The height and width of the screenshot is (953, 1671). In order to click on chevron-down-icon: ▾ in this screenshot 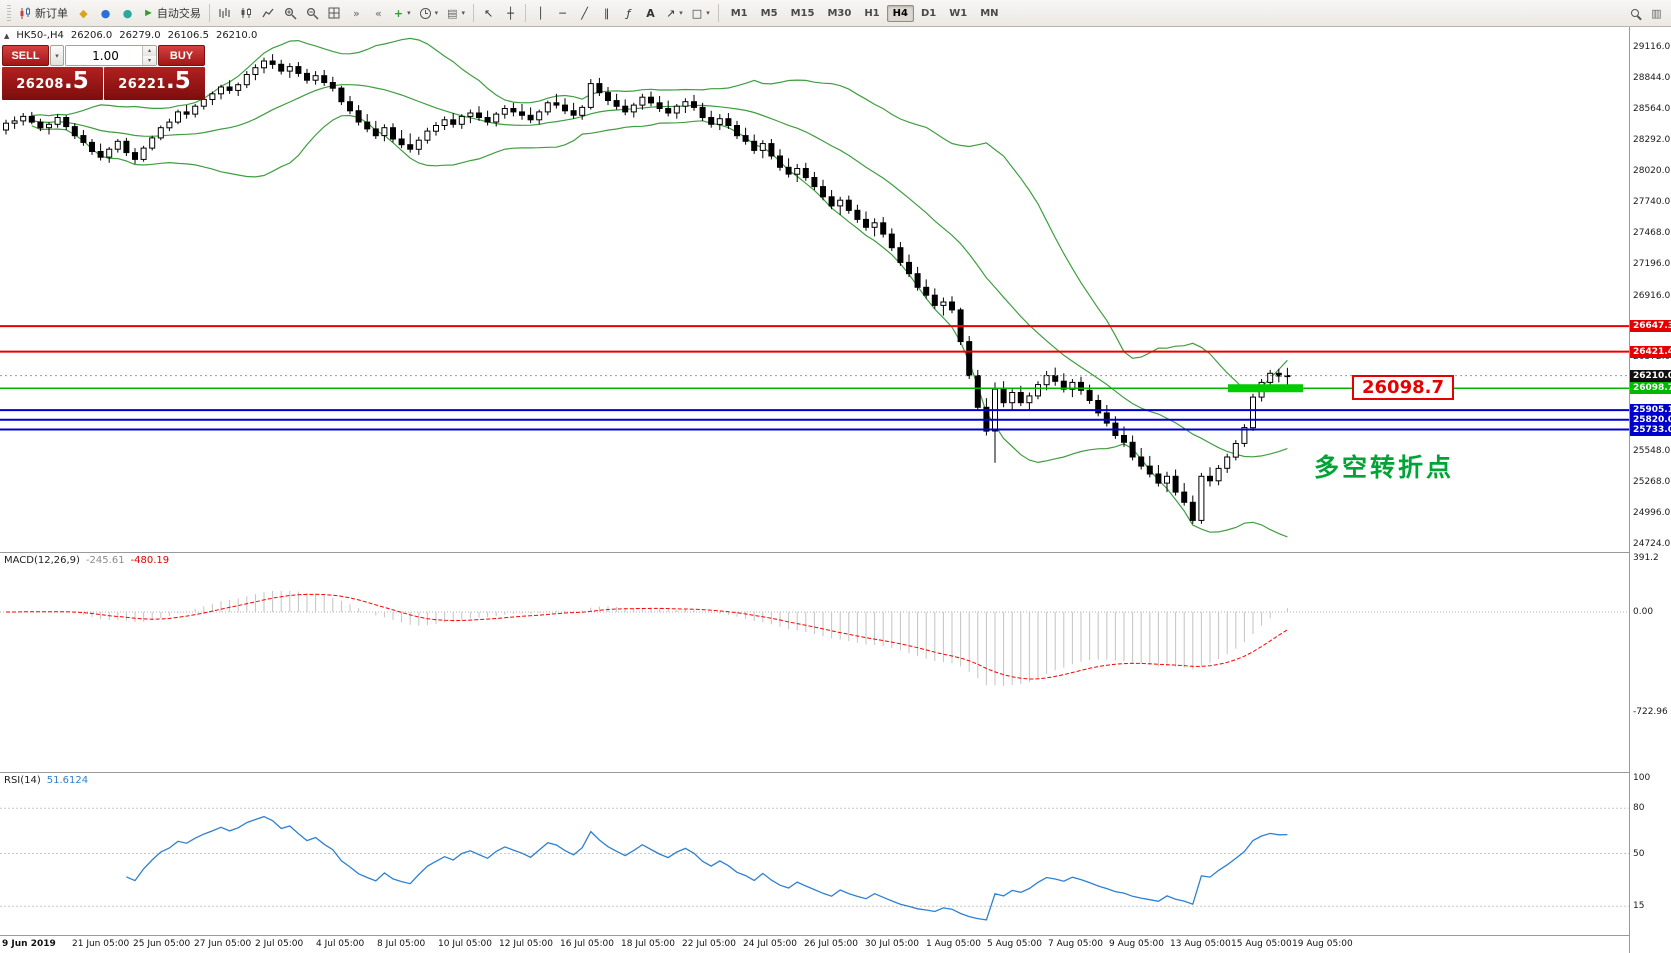, I will do `click(681, 13)`.